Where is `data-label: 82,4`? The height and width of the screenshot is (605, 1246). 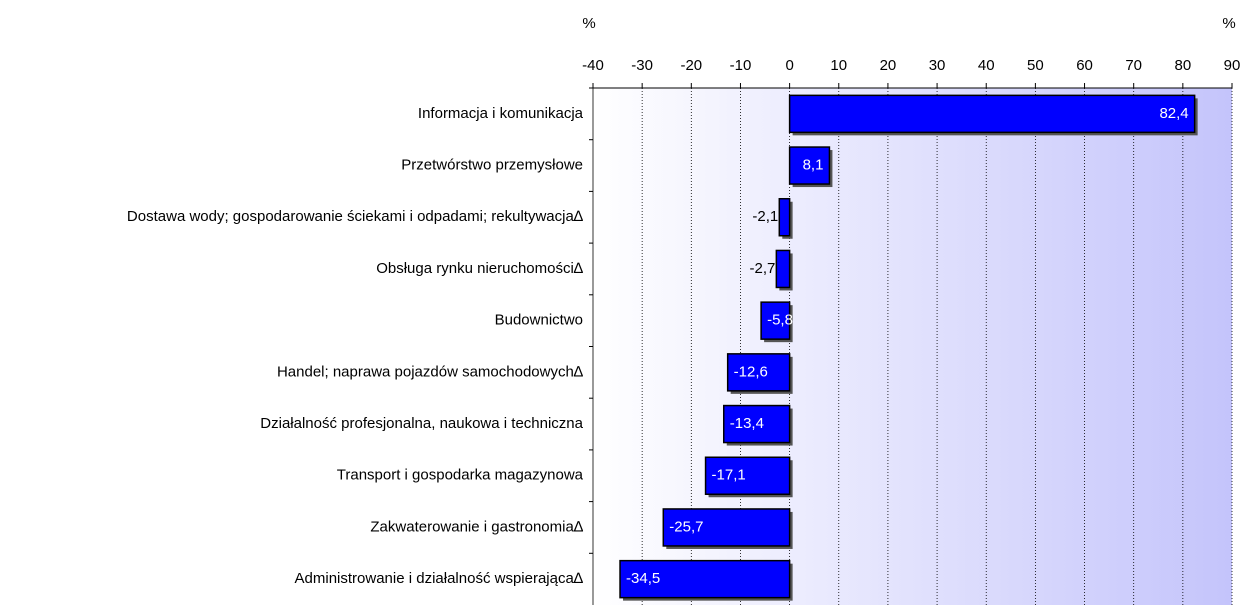
data-label: 82,4 is located at coordinates (1173, 113).